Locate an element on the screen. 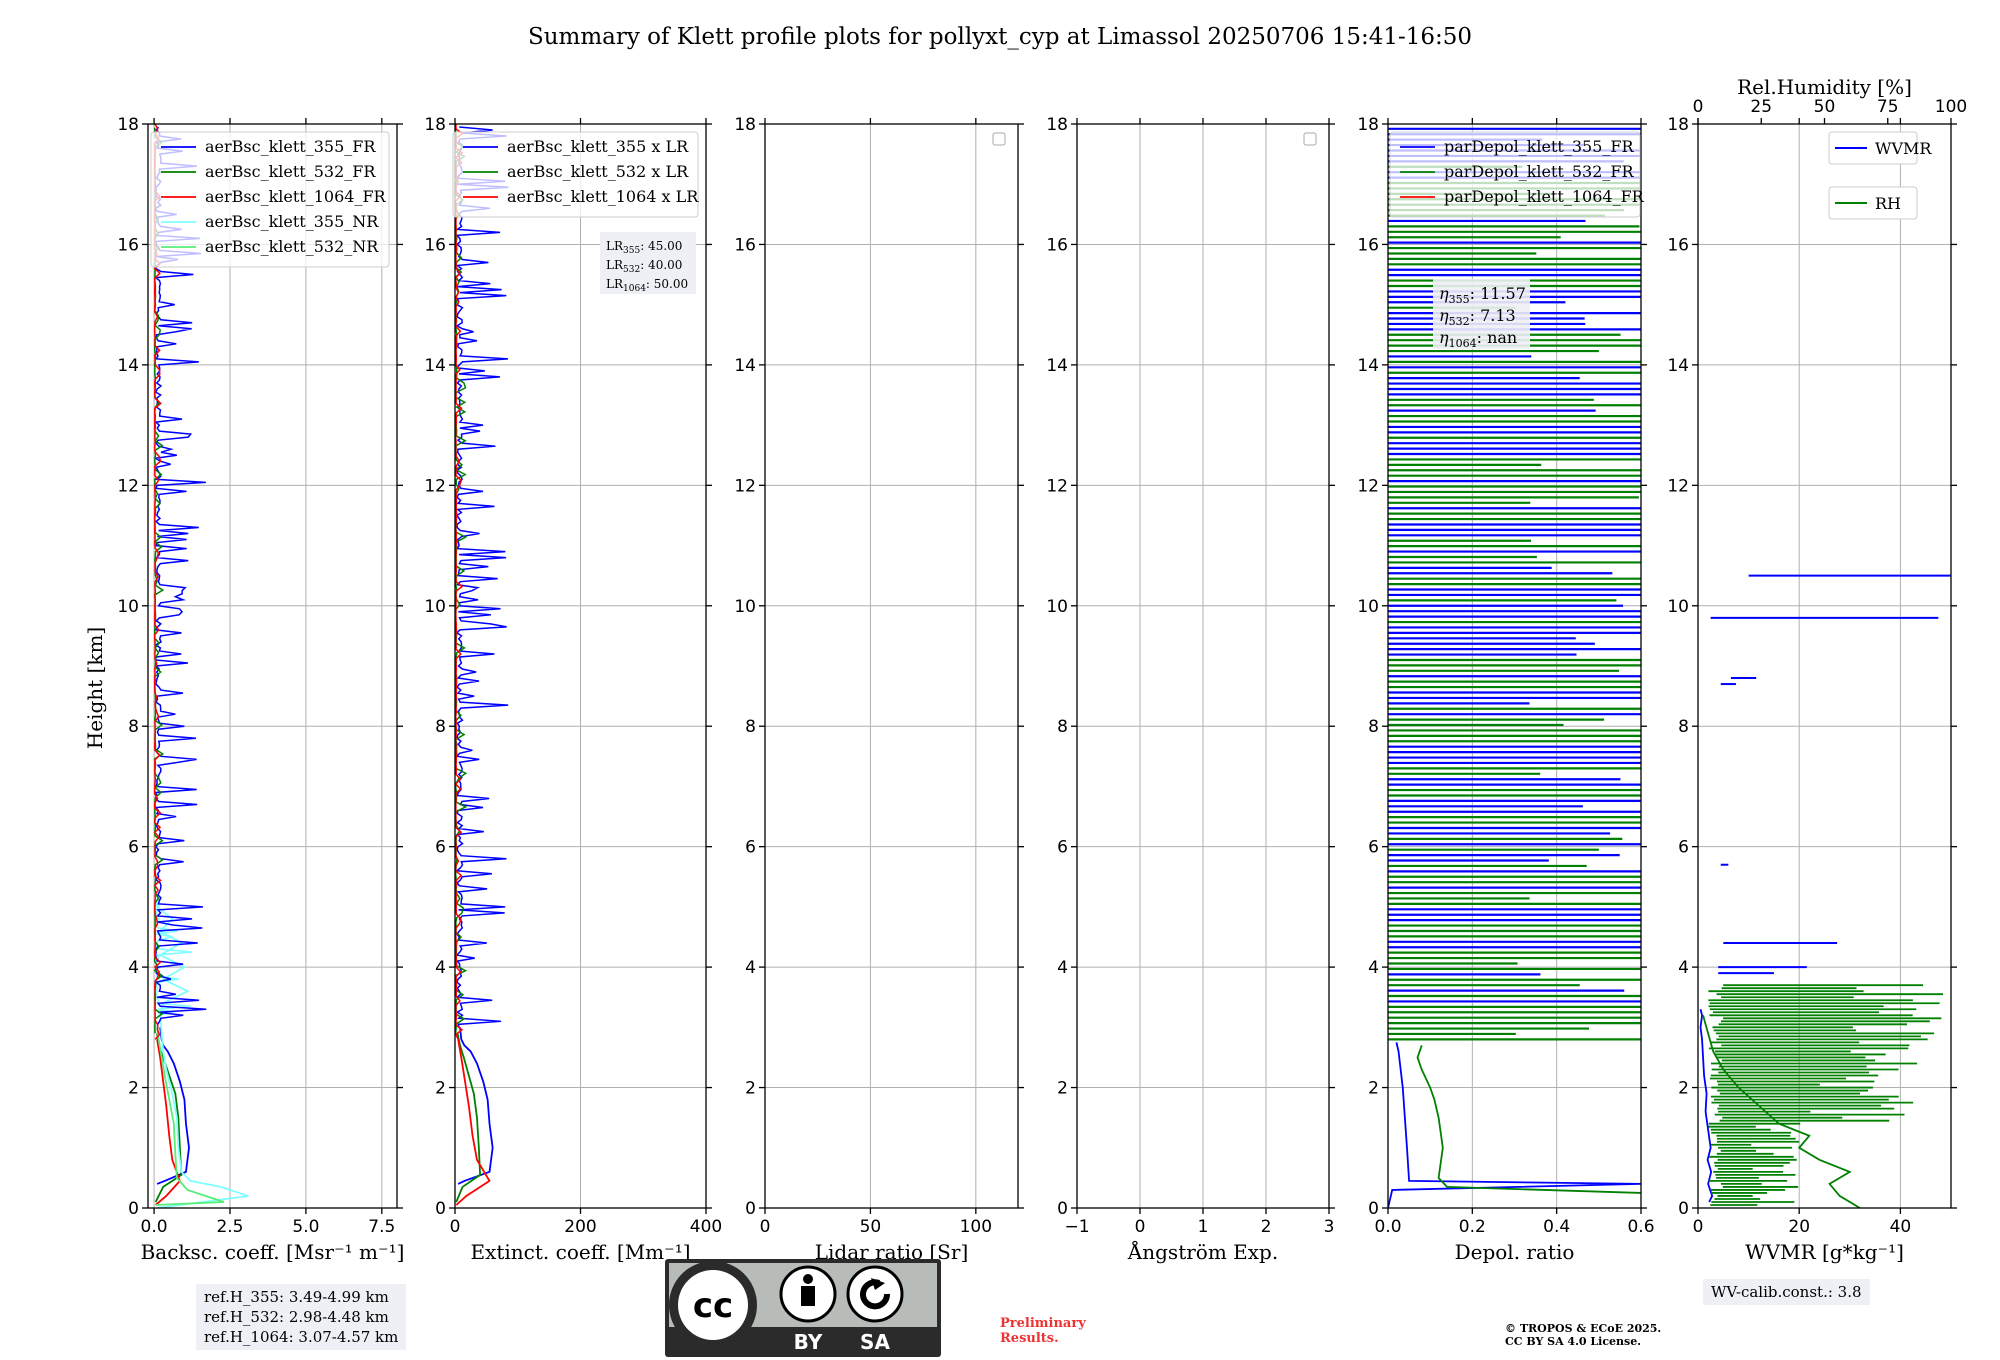 Image resolution: width=2000 pixels, height=1360 pixels. top-axis-tick-label: 50 is located at coordinates (1825, 107).